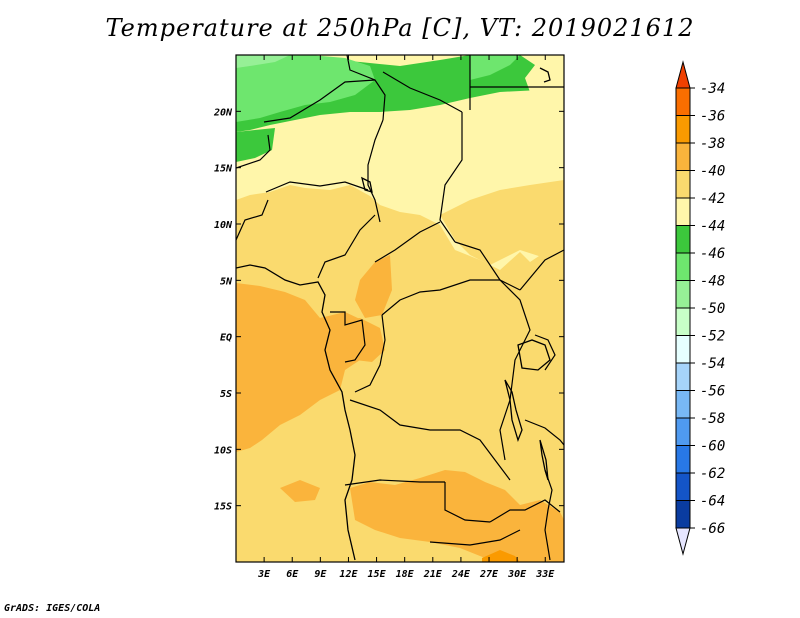 Image resolution: width=800 pixels, height=618 pixels. What do you see at coordinates (253, 151) in the screenshot?
I see `border-mali-niger` at bounding box center [253, 151].